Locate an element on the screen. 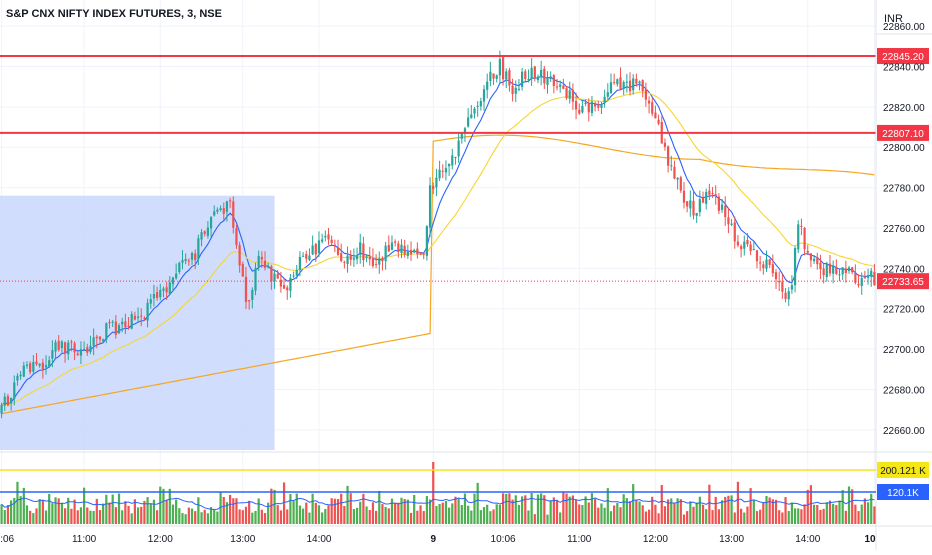 The width and height of the screenshot is (932, 555). price-level-tag is located at coordinates (903, 132).